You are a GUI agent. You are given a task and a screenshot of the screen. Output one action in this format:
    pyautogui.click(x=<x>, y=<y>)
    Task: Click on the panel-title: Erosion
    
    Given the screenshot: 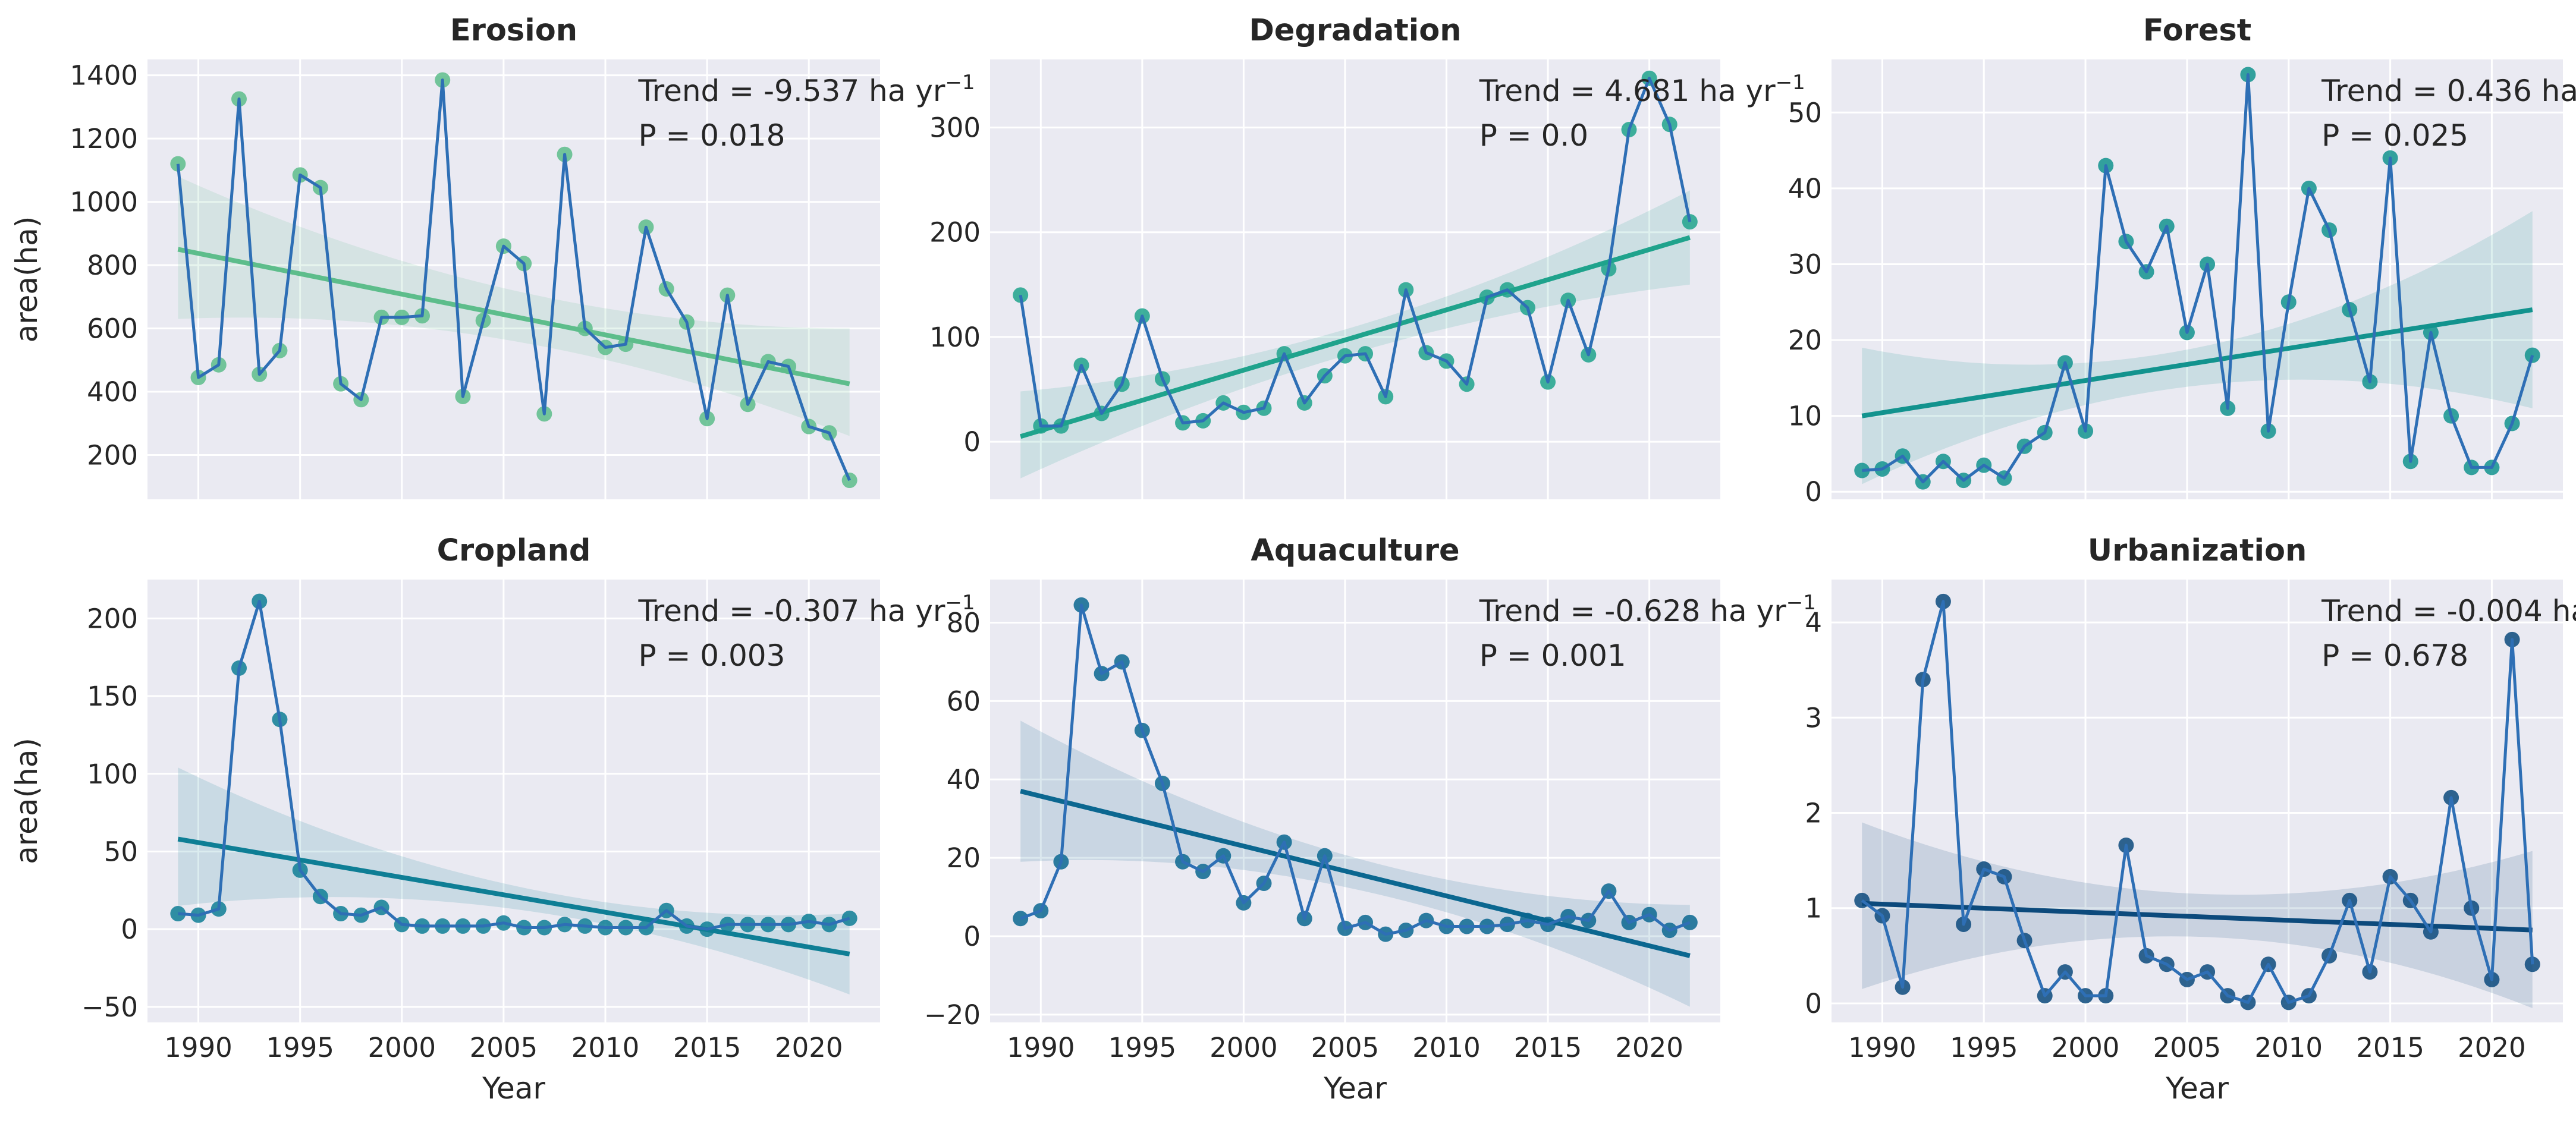 What is the action you would take?
    pyautogui.click(x=513, y=30)
    